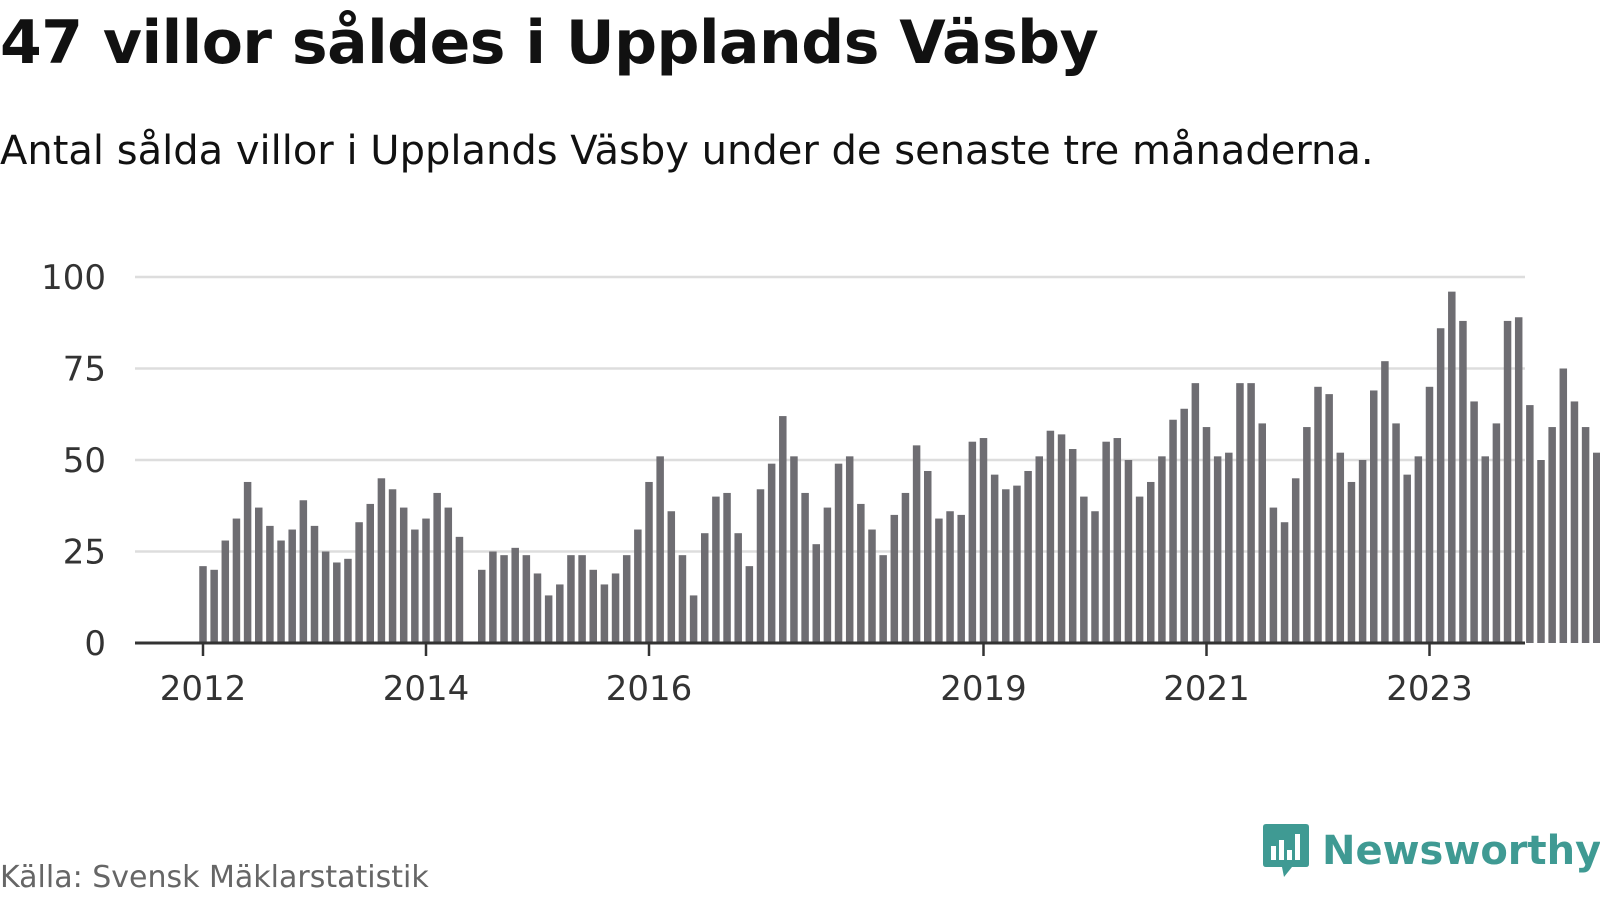 The image size is (1600, 900). Describe the element at coordinates (830, 675) in the screenshot. I see `x-axis: 2012 2014 2016 2019 2021 2023` at that location.